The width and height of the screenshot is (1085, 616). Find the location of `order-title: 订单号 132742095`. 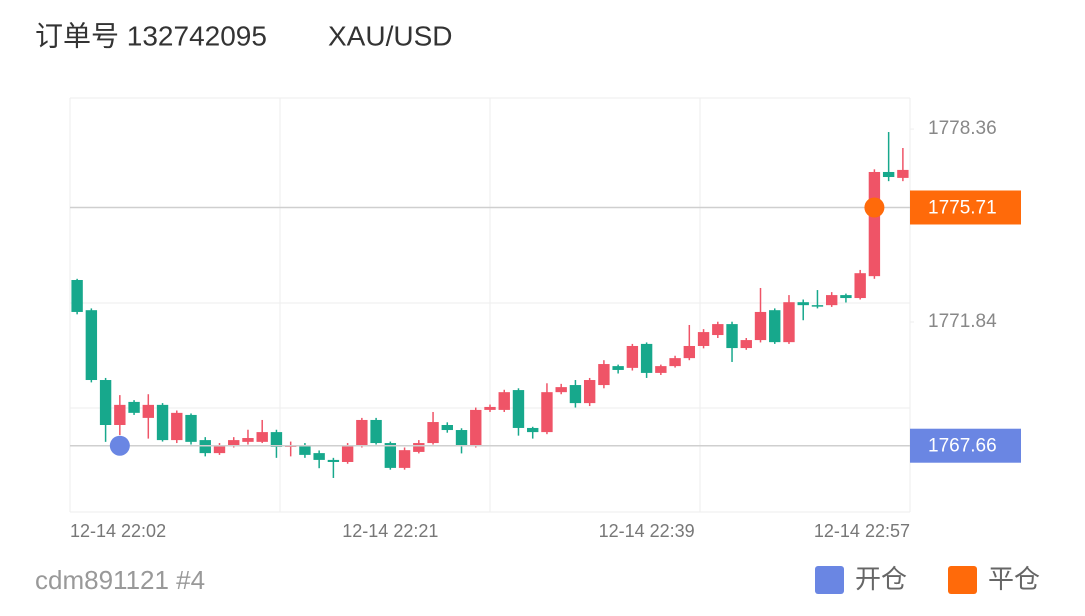

order-title: 订单号 132742095 is located at coordinates (151, 35).